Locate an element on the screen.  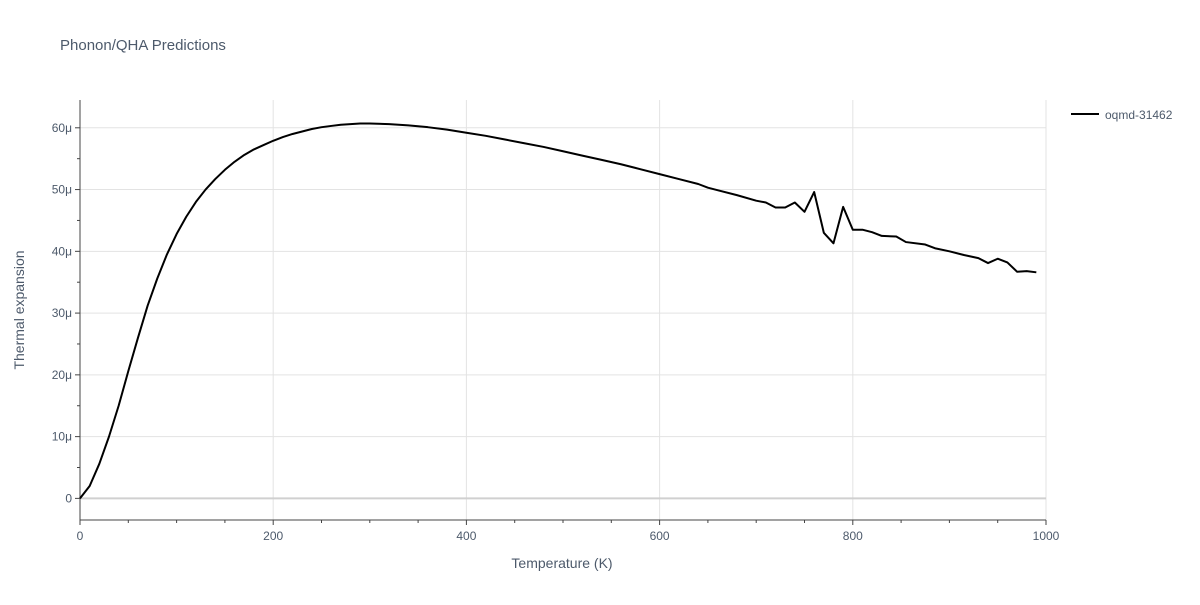
x-tick-label: 200 is located at coordinates (273, 536).